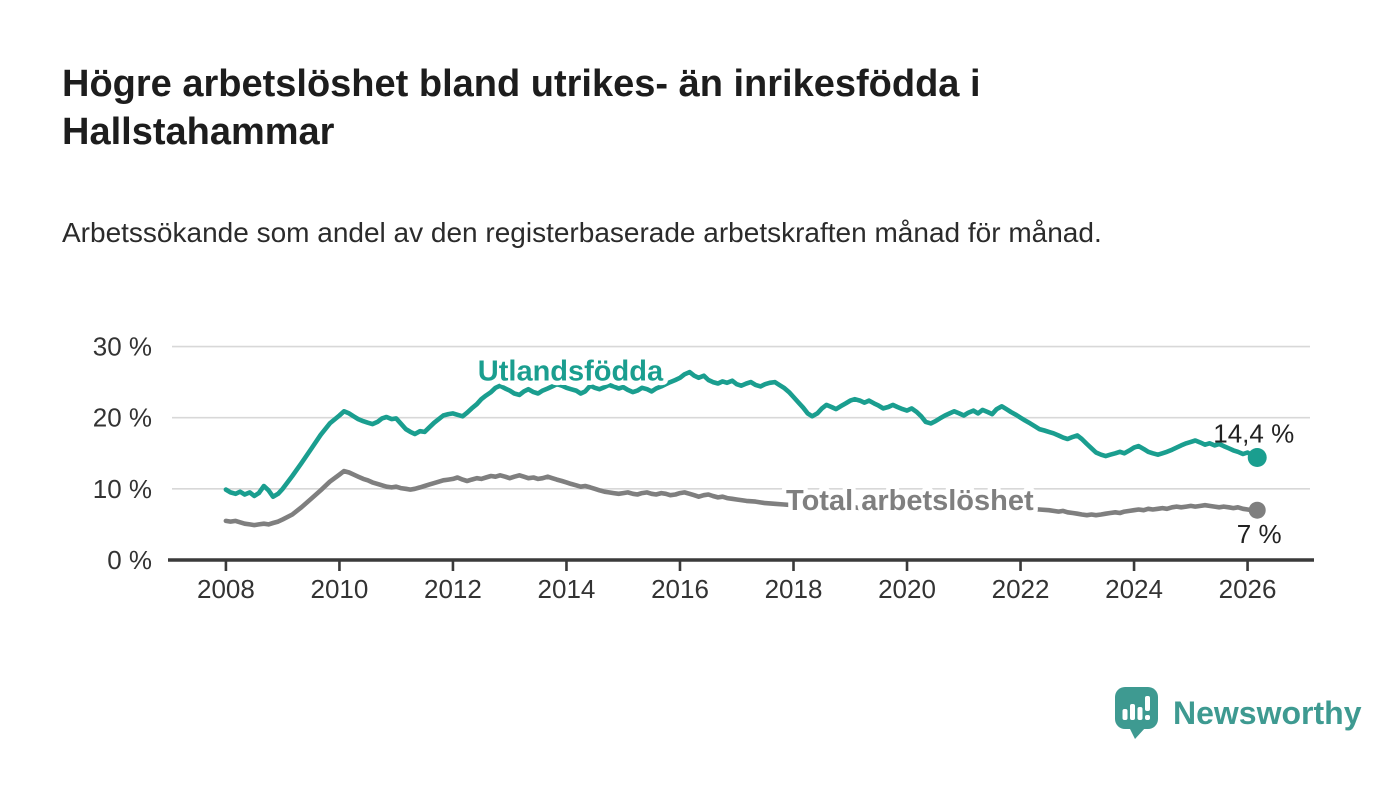  What do you see at coordinates (1259, 534) in the screenshot?
I see `end-value-label: 7 %` at bounding box center [1259, 534].